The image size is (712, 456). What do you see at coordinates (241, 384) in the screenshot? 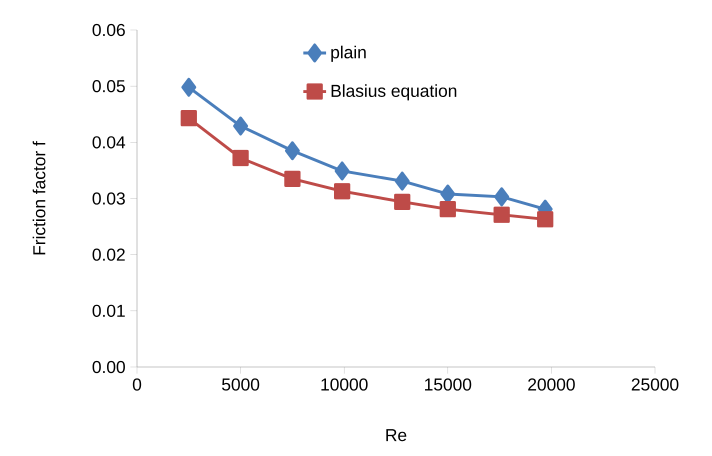
I see `x-tick-label: 5000` at bounding box center [241, 384].